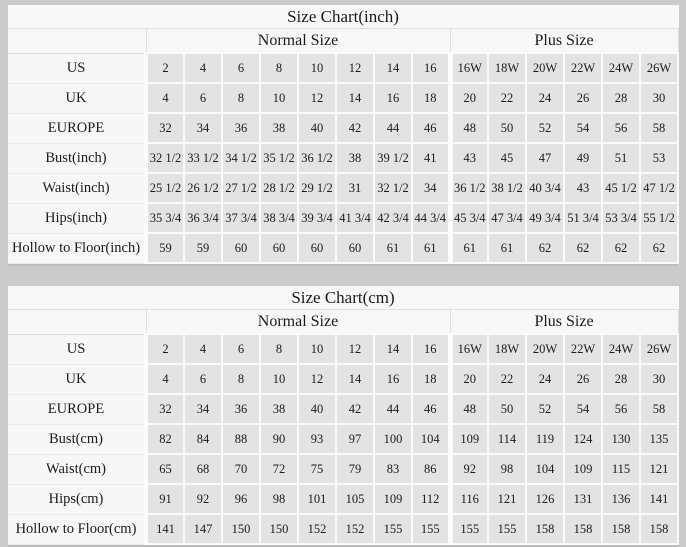 The height and width of the screenshot is (547, 686). Describe the element at coordinates (241, 218) in the screenshot. I see `size-cell: 37 3/4` at that location.